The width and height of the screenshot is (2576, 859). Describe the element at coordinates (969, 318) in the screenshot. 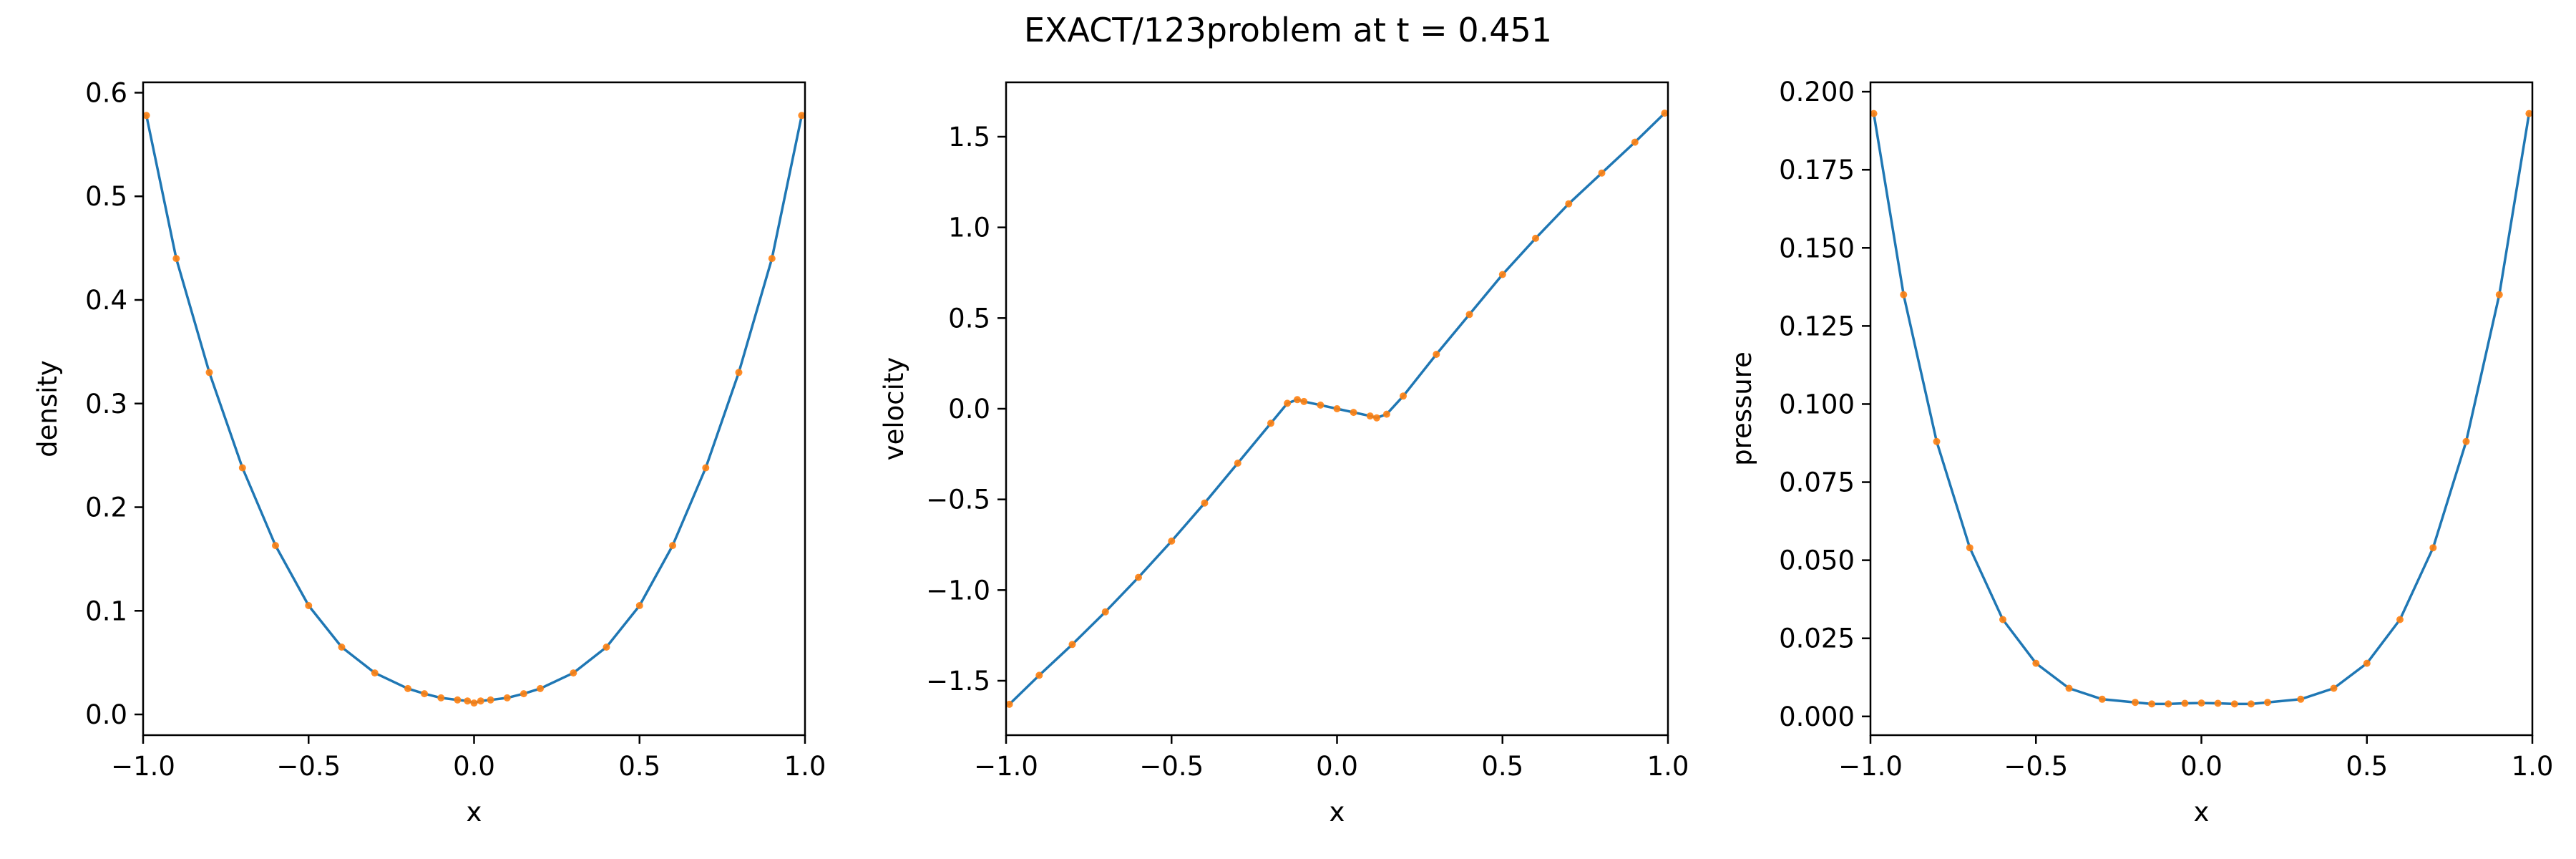

I see `velocity-y-tick-label: 0.5` at that location.